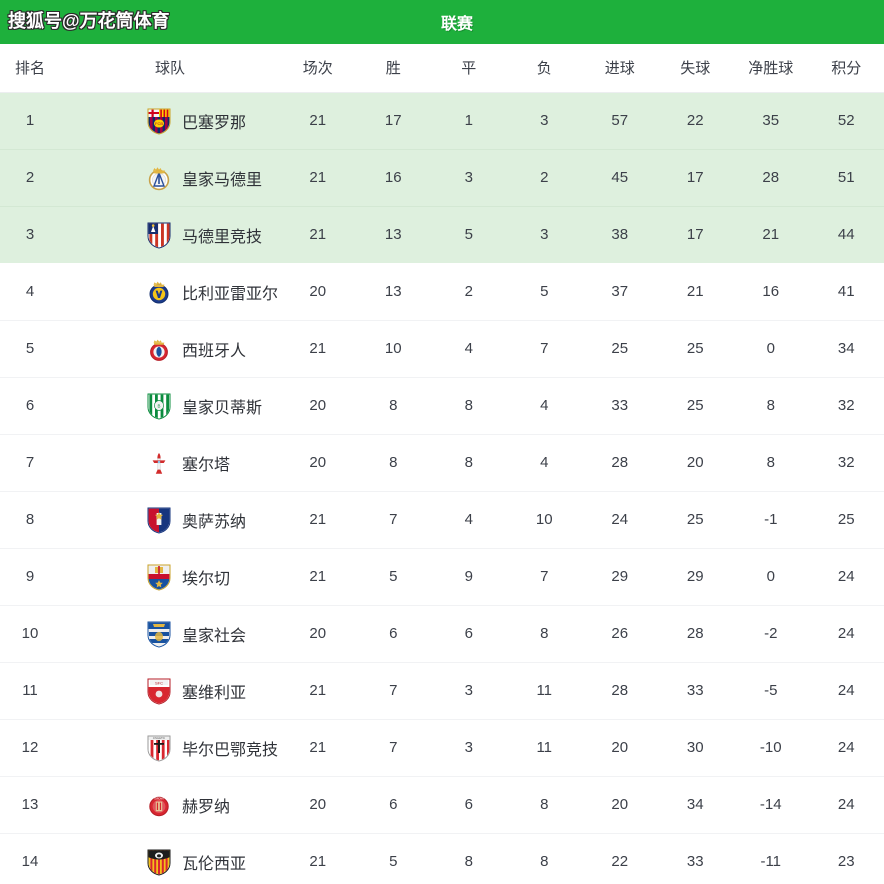  Describe the element at coordinates (771, 858) in the screenshot. I see `cell-goal-diff: -11` at that location.